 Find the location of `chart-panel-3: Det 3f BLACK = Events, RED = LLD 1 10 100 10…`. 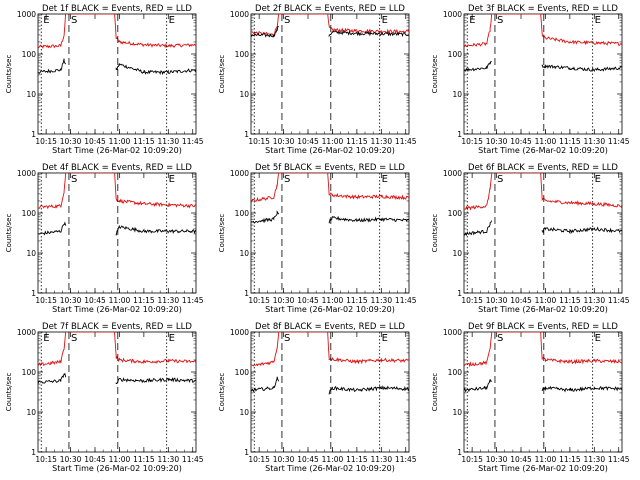

chart-panel-3: Det 3f BLACK = Events, RED = LLD 1 10 100 10… is located at coordinates (530, 79).